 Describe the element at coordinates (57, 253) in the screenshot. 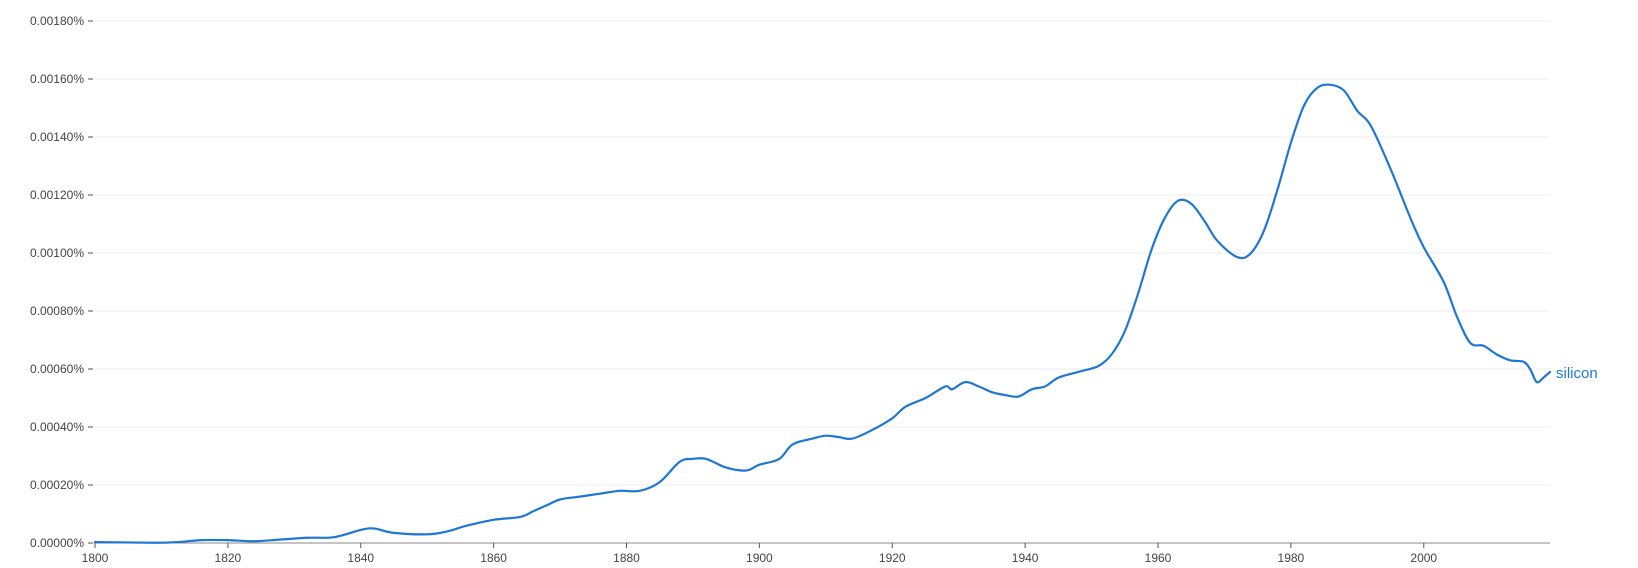

I see `y-tick-label: 0.00100%` at that location.